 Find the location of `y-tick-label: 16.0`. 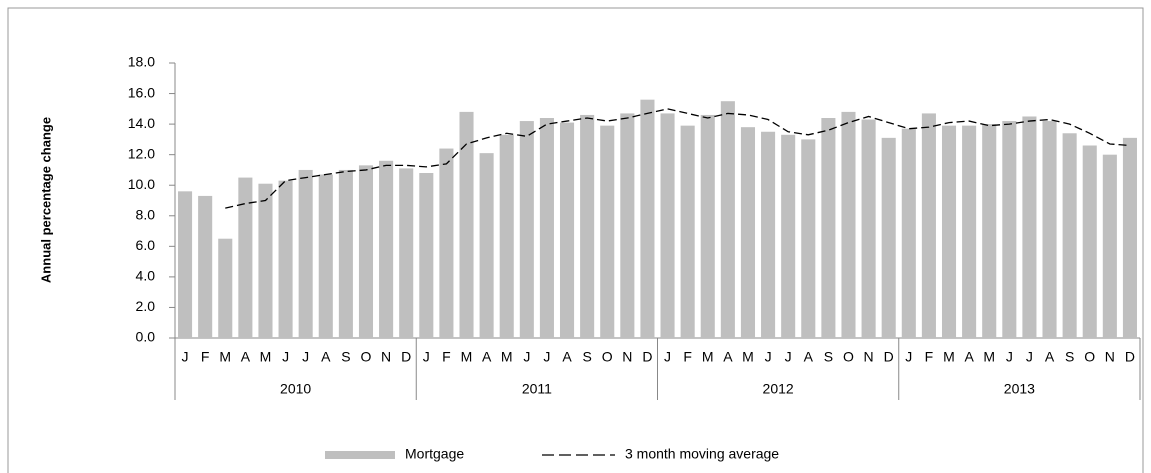

y-tick-label: 16.0 is located at coordinates (141, 92).